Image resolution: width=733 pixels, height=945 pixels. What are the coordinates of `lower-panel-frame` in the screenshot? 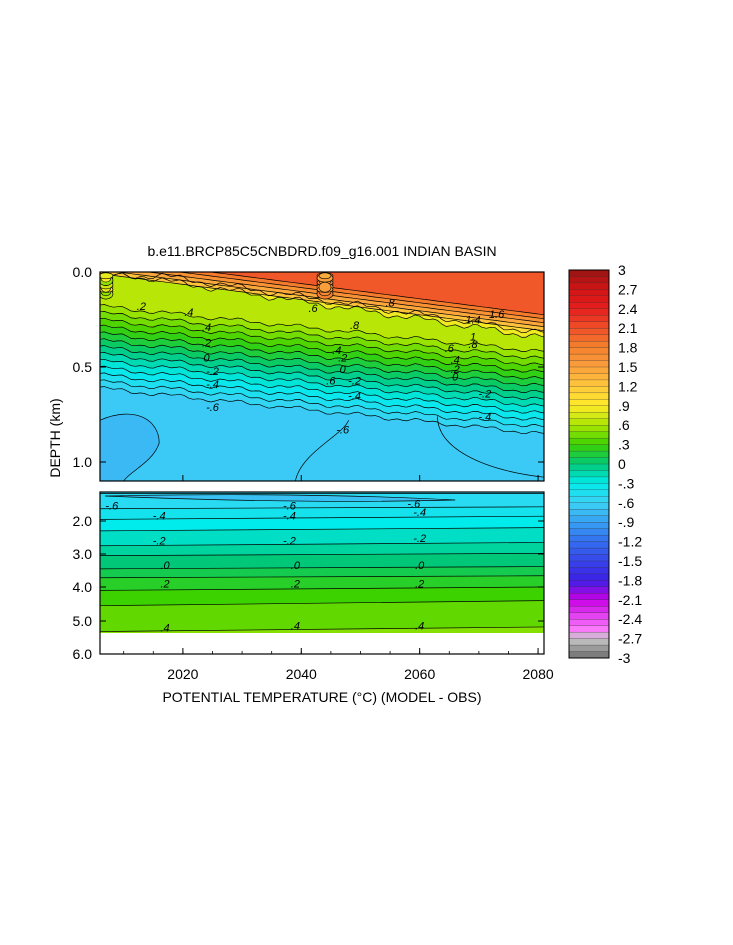 It's located at (322, 573).